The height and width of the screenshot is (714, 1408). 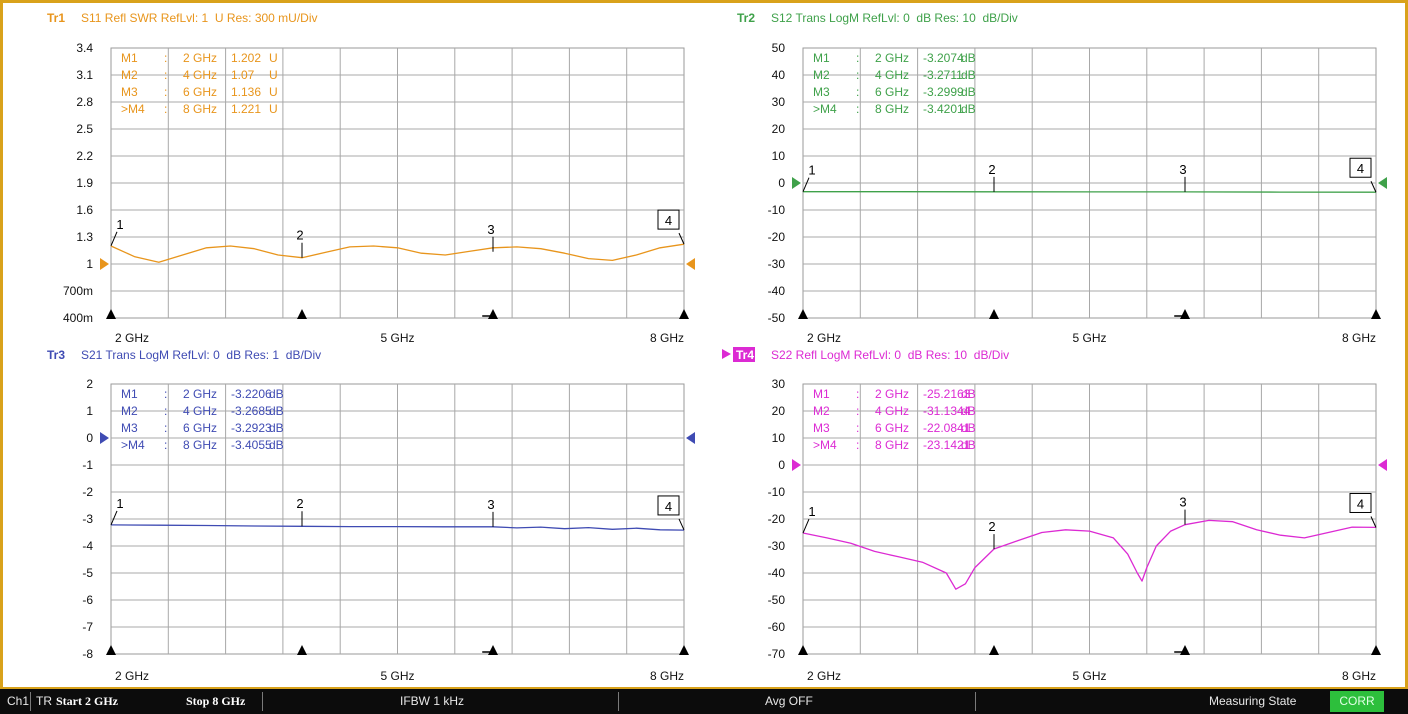 I want to click on marker-label: 2, so click(x=299, y=235).